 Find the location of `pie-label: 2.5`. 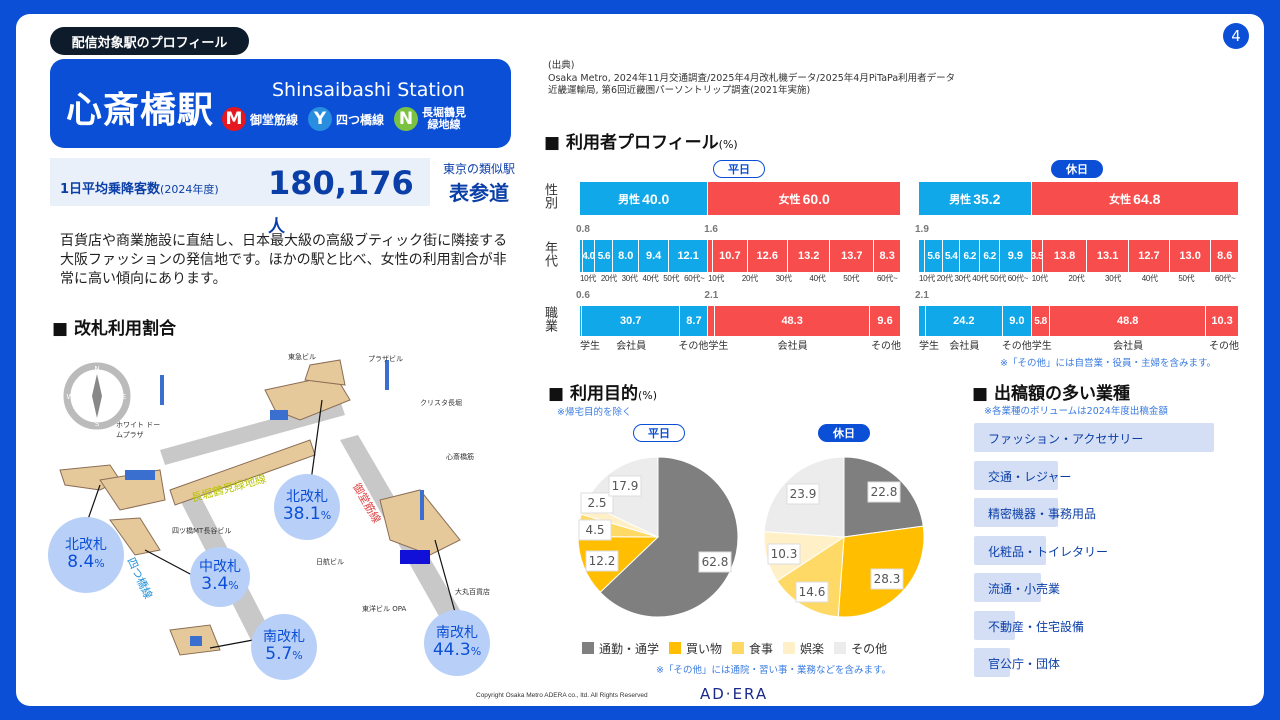

pie-label: 2.5 is located at coordinates (597, 503).